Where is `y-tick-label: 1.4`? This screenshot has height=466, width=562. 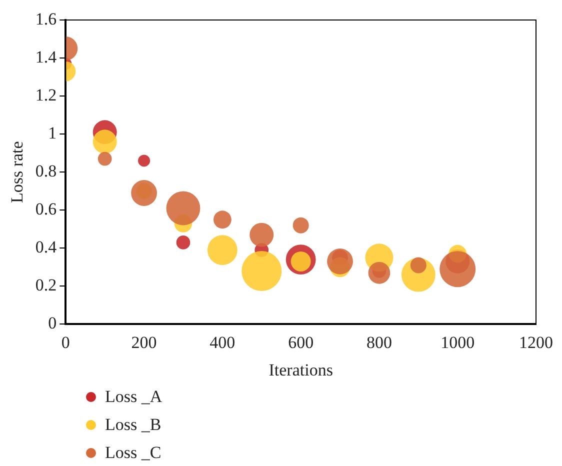 y-tick-label: 1.4 is located at coordinates (46, 56).